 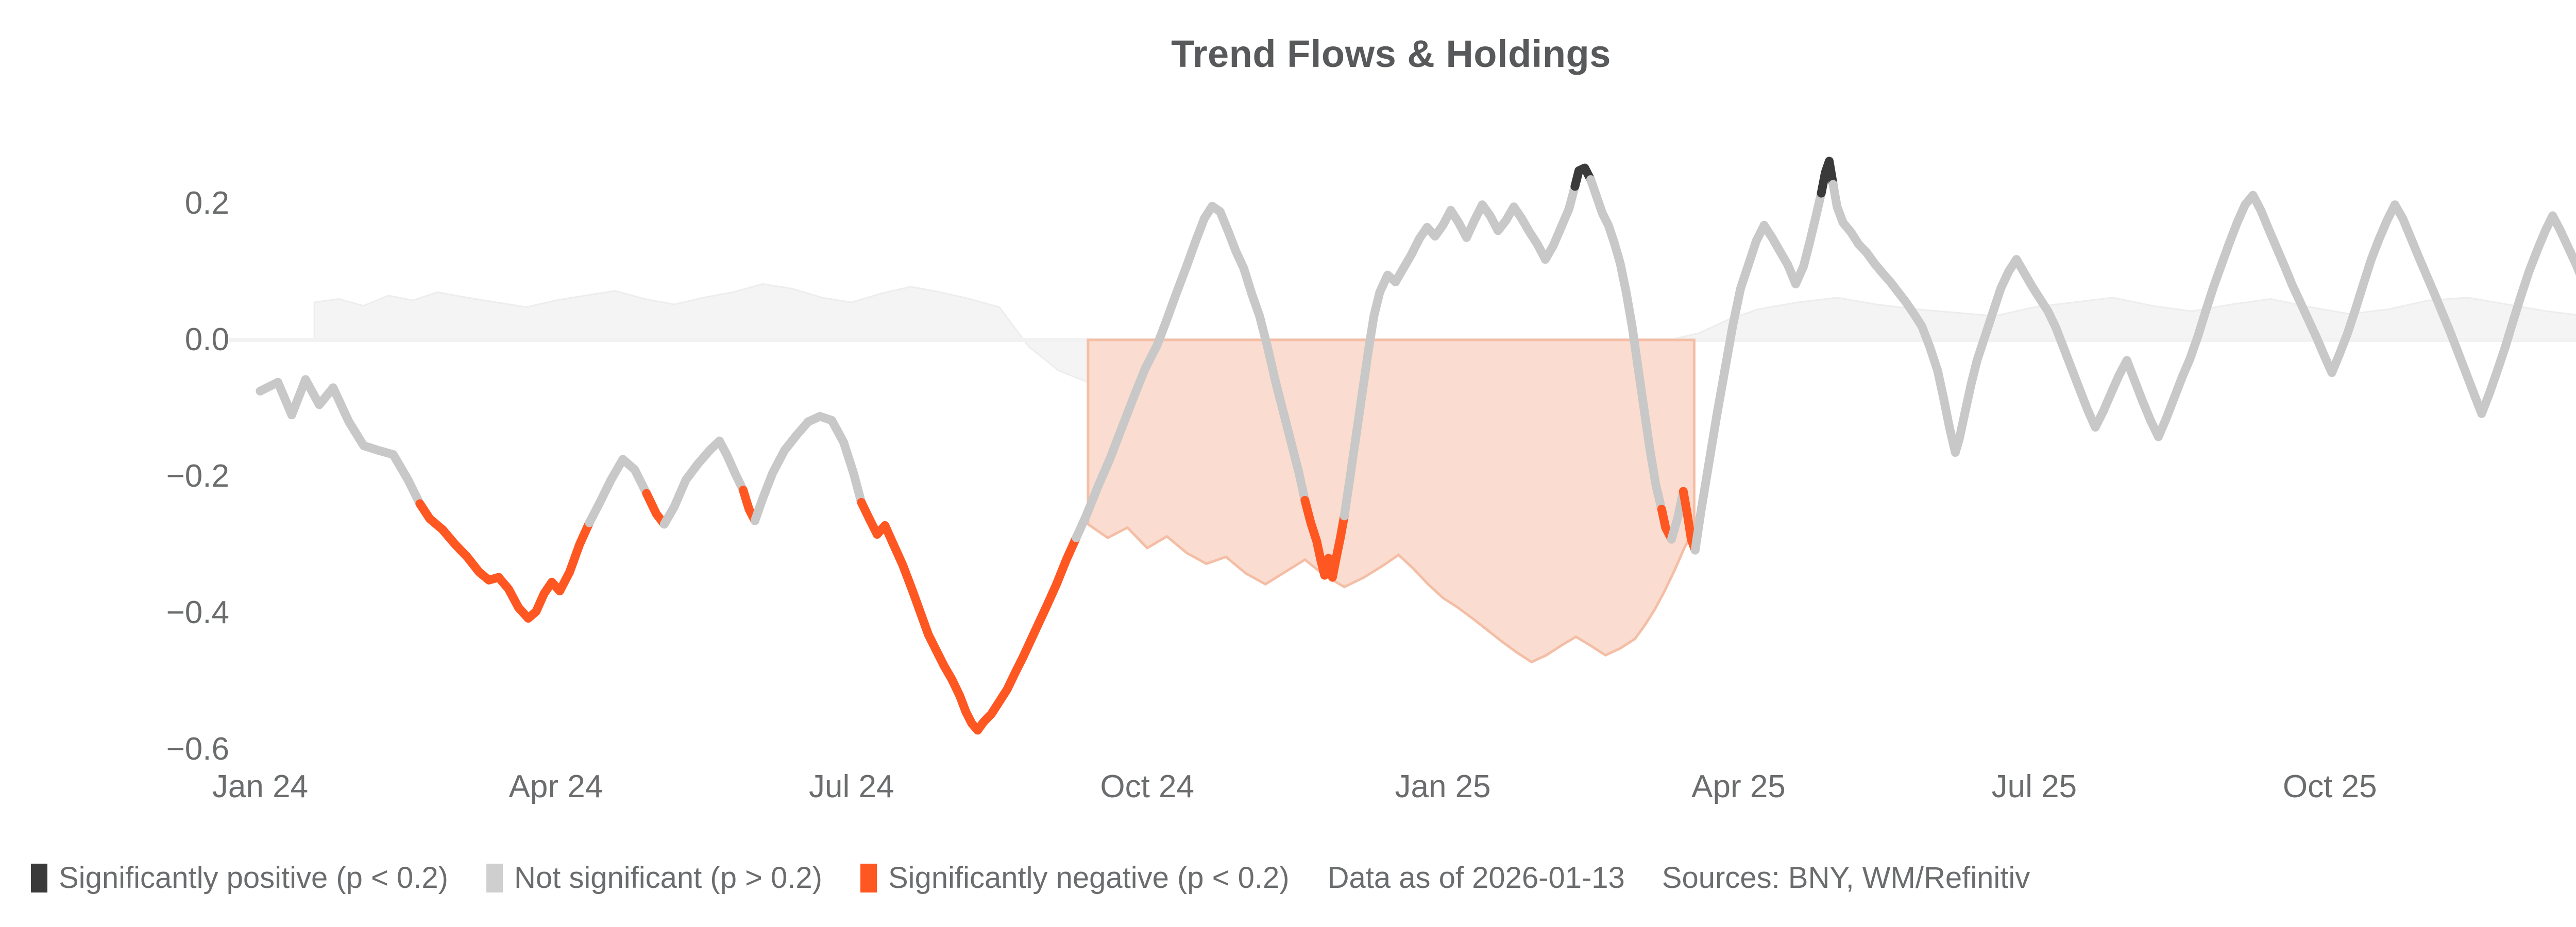 I want to click on legend-label-neutral: Not significant (p > 0.2), so click(x=668, y=878).